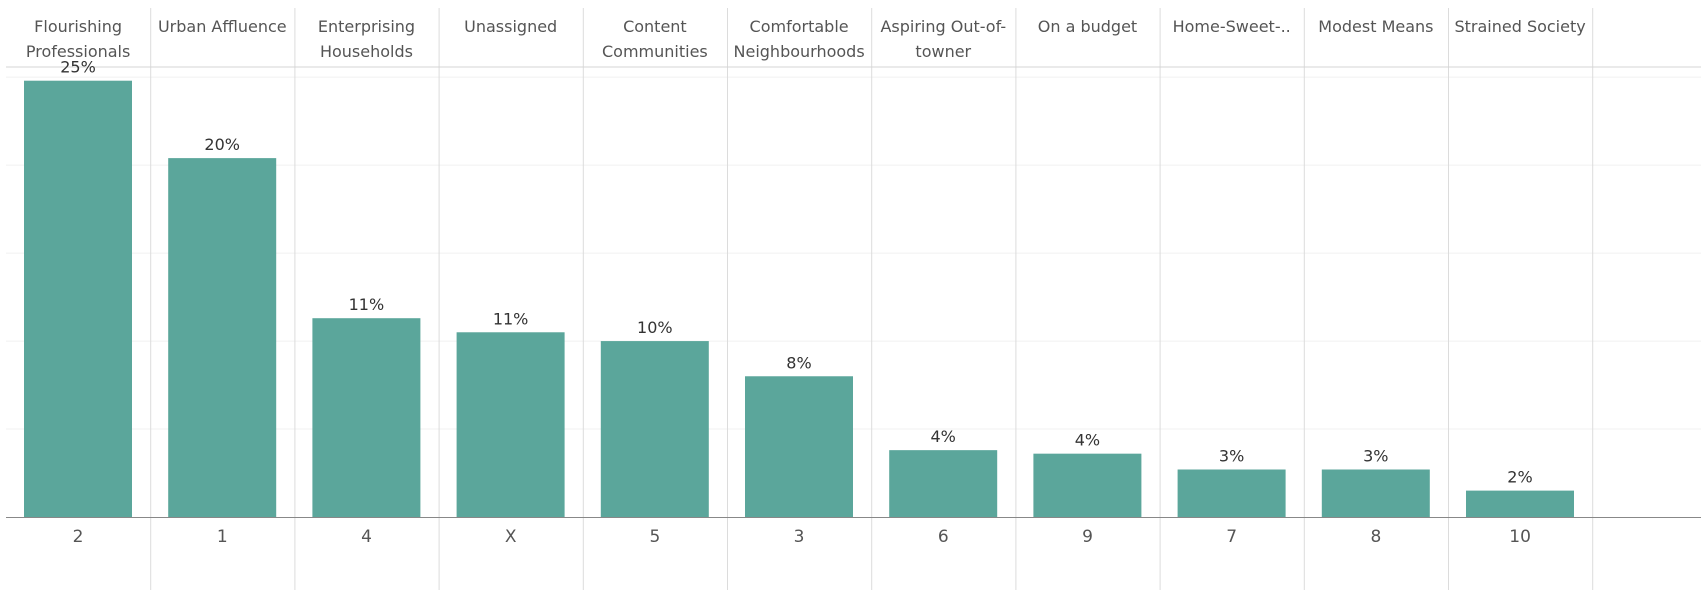 This screenshot has height=590, width=1701. What do you see at coordinates (798, 362) in the screenshot?
I see `data-label: 8%` at bounding box center [798, 362].